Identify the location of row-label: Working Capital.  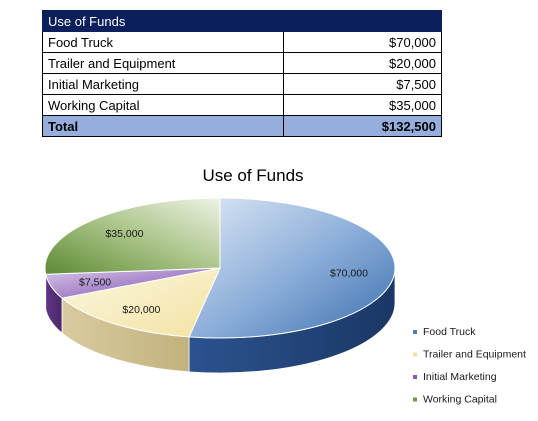
(163, 105).